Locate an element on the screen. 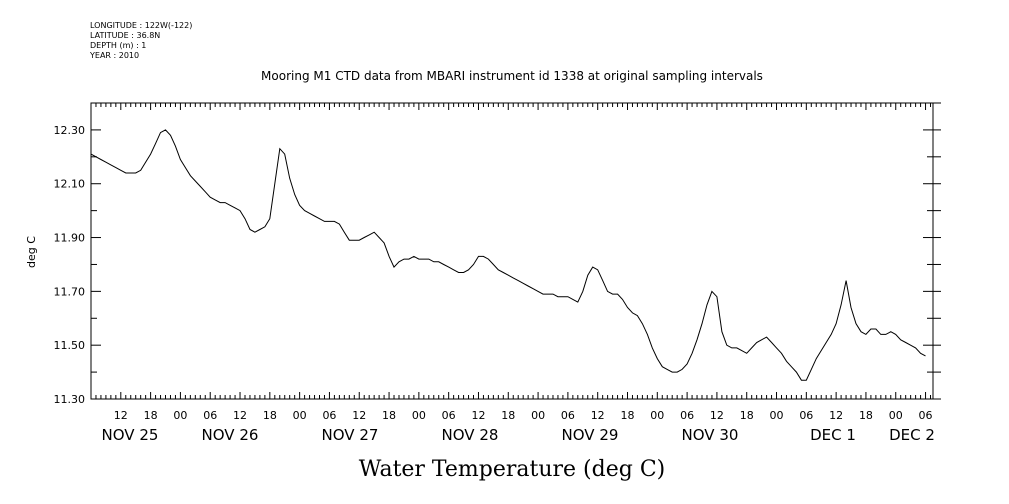  longitude-text: LONGITUDE : 122W(-122) is located at coordinates (141, 25).